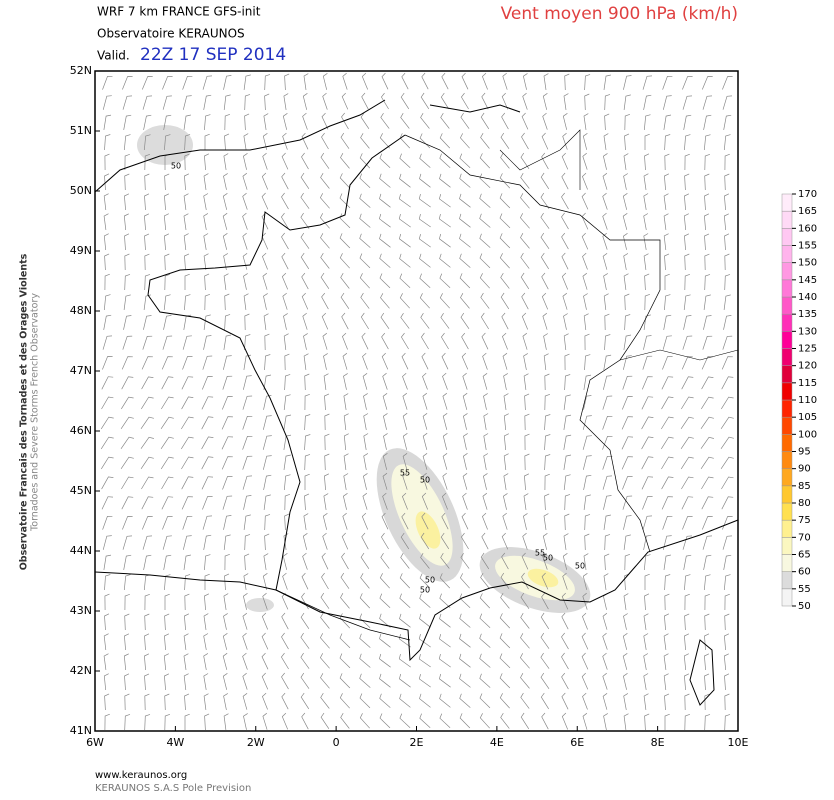 Image resolution: width=834 pixels, height=800 pixels. What do you see at coordinates (807, 383) in the screenshot?
I see `colorbar-label: 115` at bounding box center [807, 383].